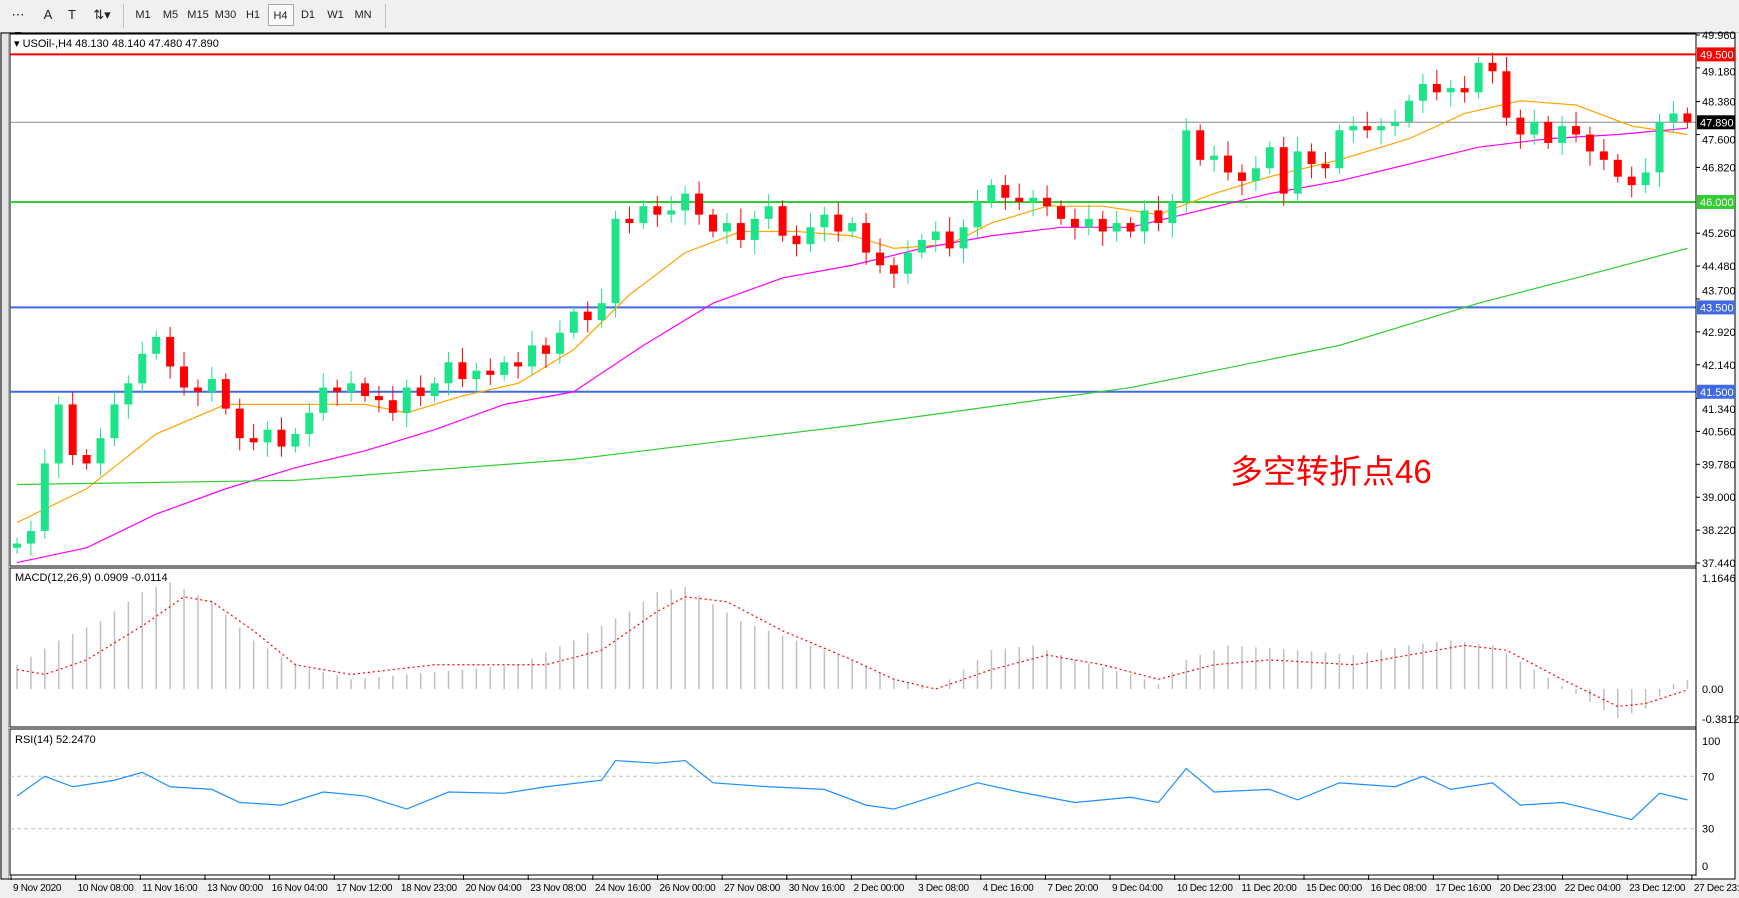  Describe the element at coordinates (102, 14) in the screenshot. I see `arrows-icon: ⇅▾` at that location.